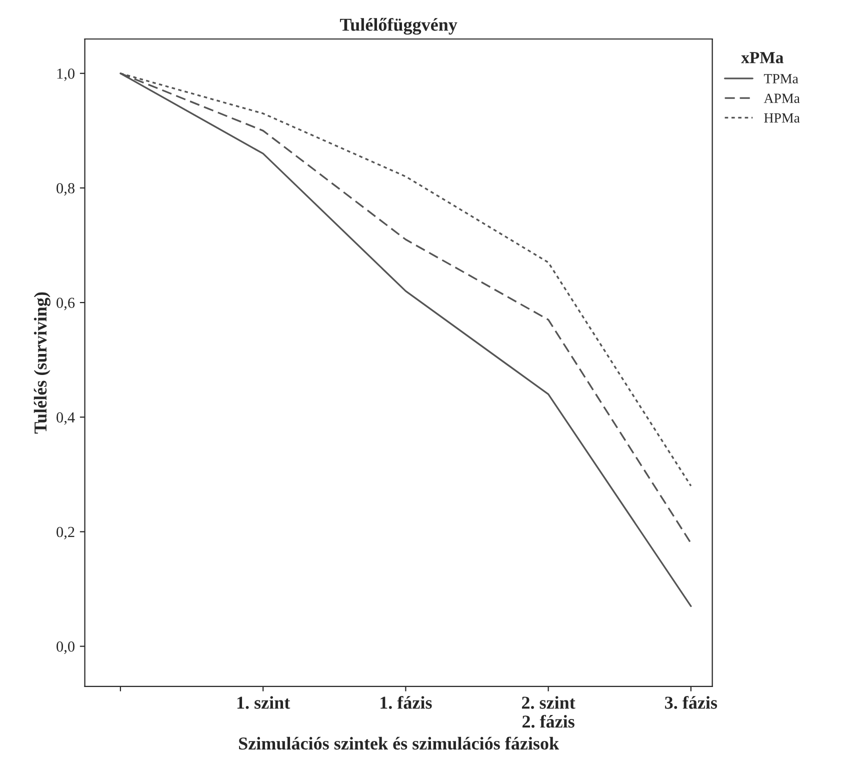  What do you see at coordinates (399, 26) in the screenshot?
I see `chart-title: Tulélőfüggvény` at bounding box center [399, 26].